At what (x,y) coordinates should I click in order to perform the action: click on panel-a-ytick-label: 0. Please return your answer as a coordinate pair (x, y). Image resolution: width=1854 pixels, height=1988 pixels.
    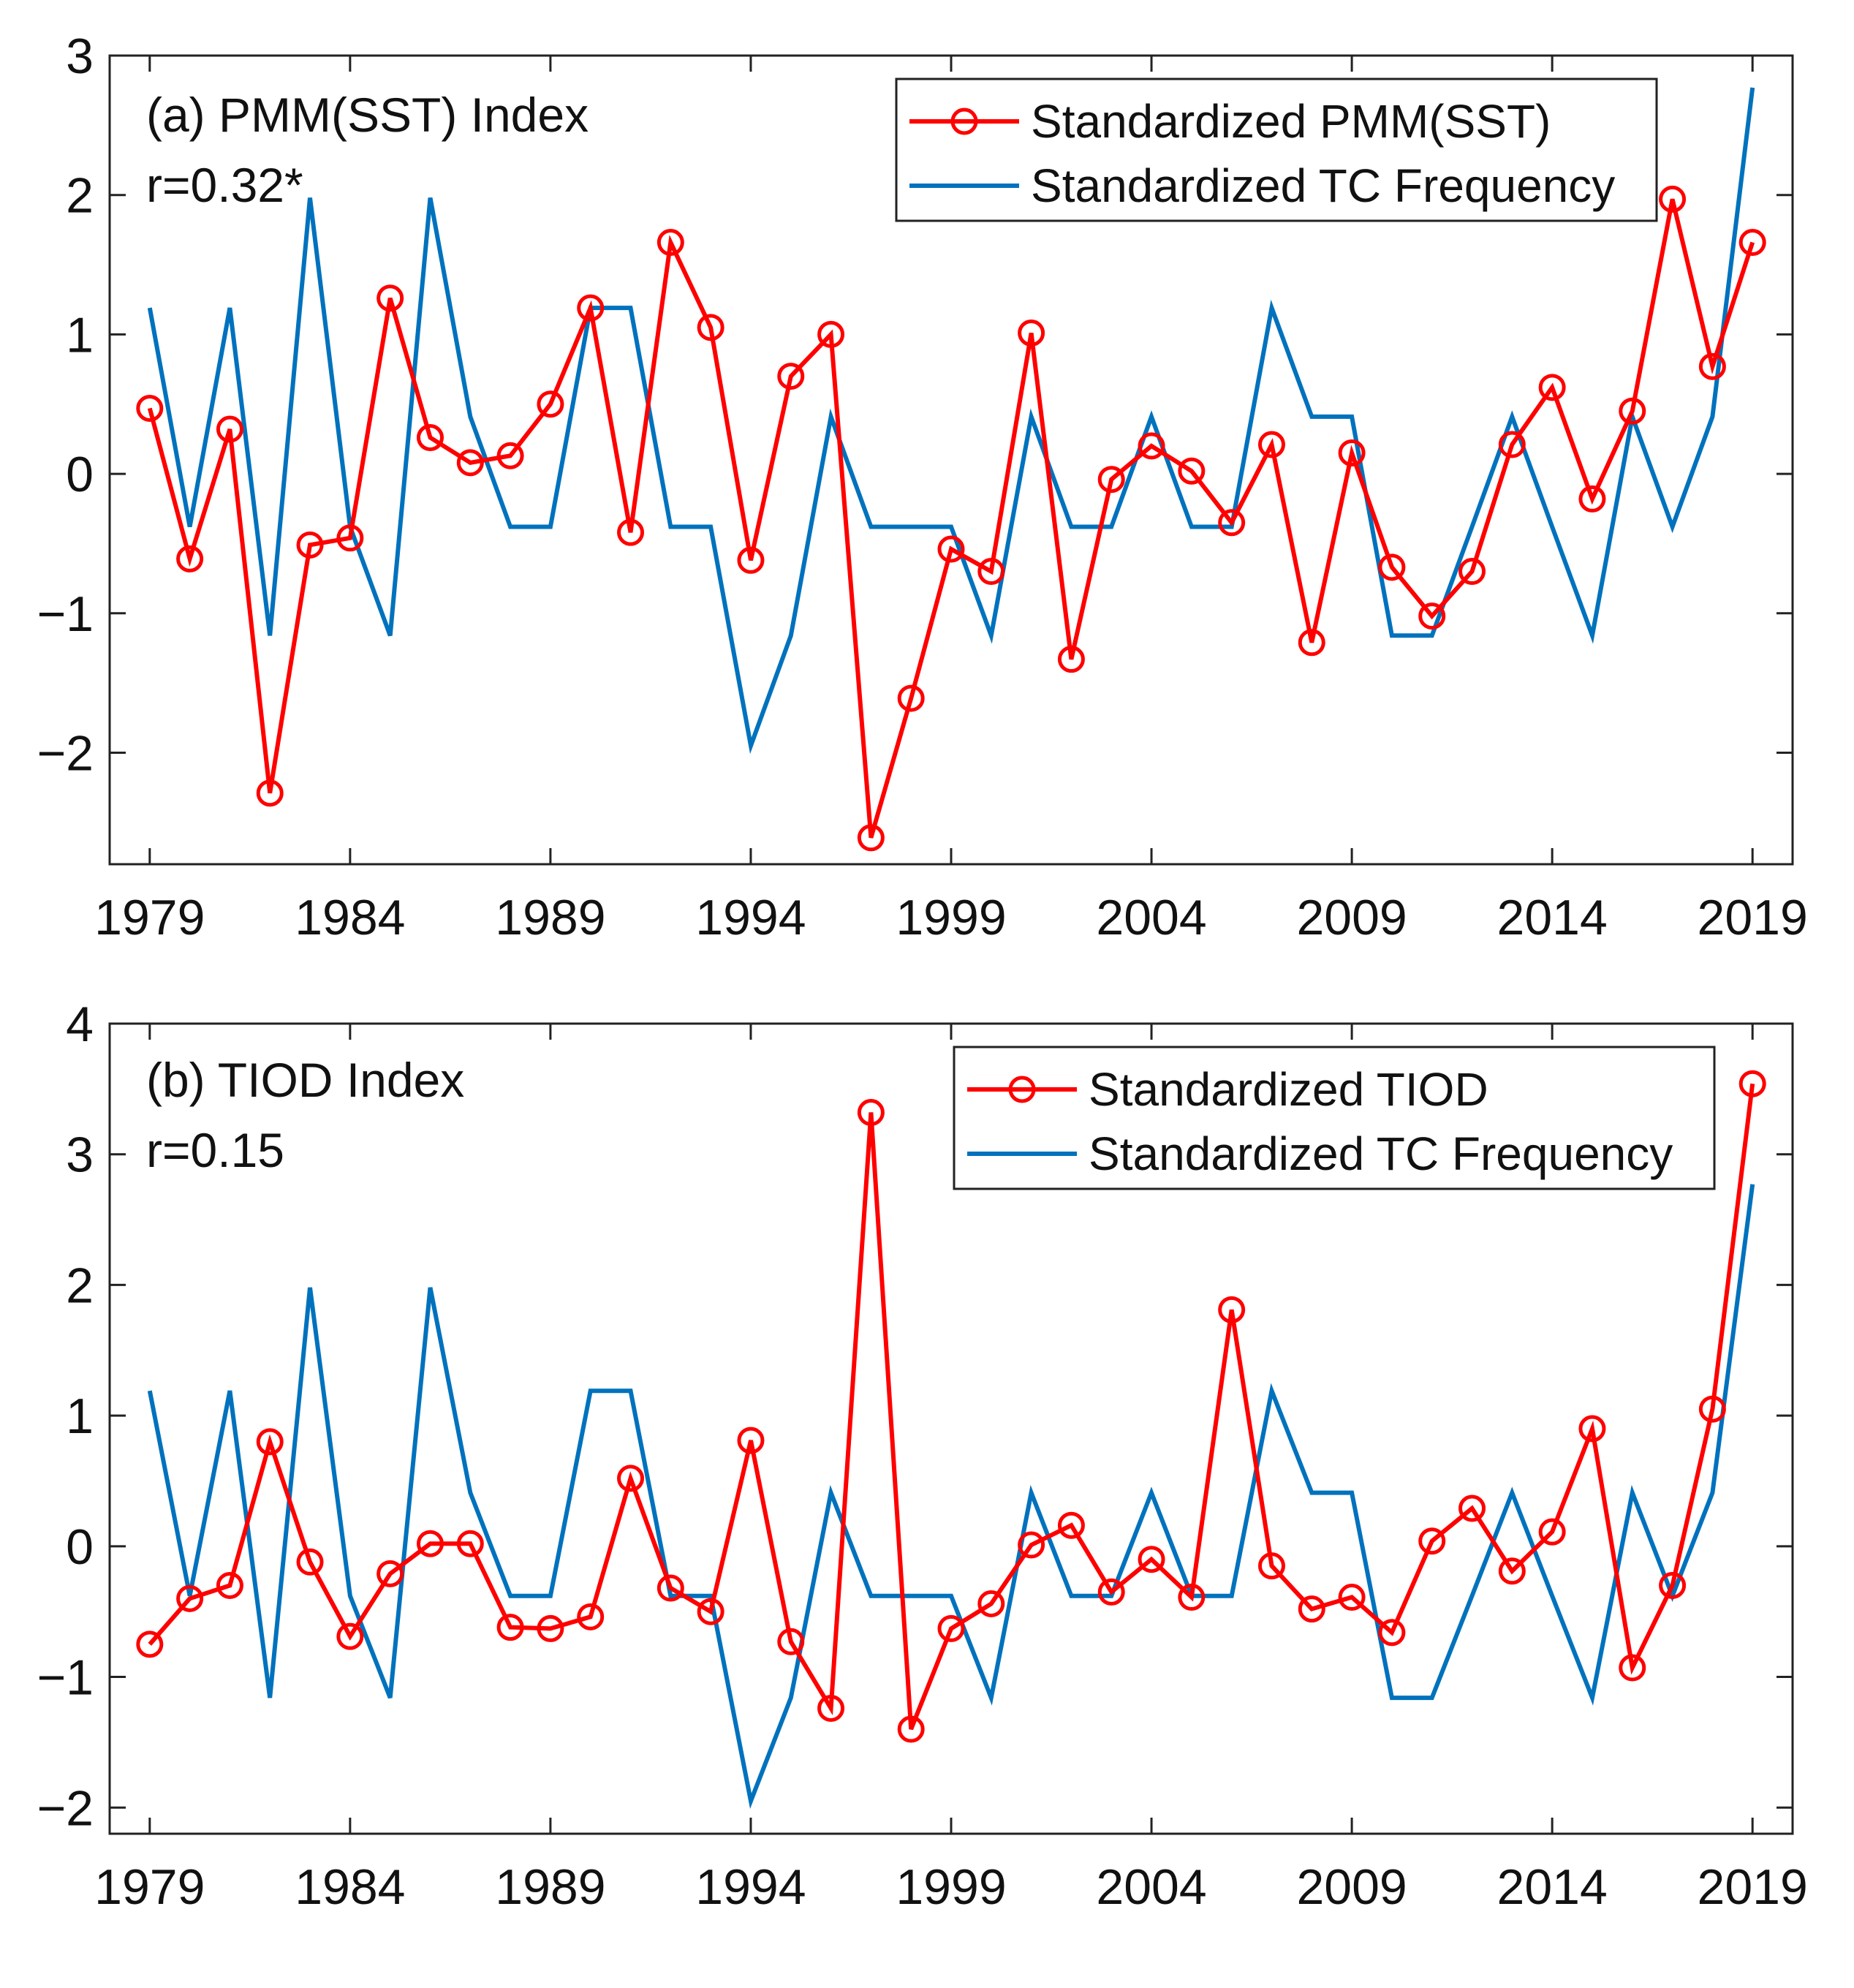
    Looking at the image, I should click on (80, 474).